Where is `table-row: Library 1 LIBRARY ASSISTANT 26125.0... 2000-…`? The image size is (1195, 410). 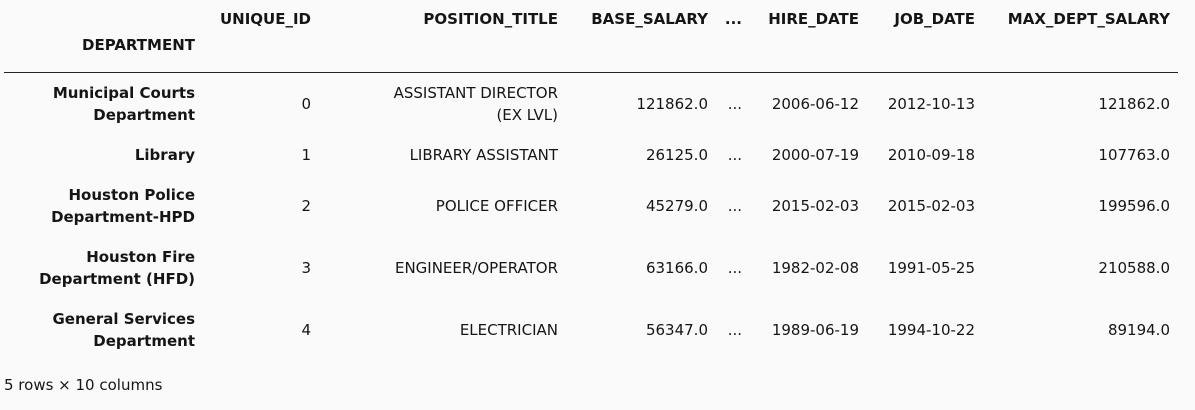
table-row: Library 1 LIBRARY ASSISTANT 26125.0... 2000-… is located at coordinates (591, 155).